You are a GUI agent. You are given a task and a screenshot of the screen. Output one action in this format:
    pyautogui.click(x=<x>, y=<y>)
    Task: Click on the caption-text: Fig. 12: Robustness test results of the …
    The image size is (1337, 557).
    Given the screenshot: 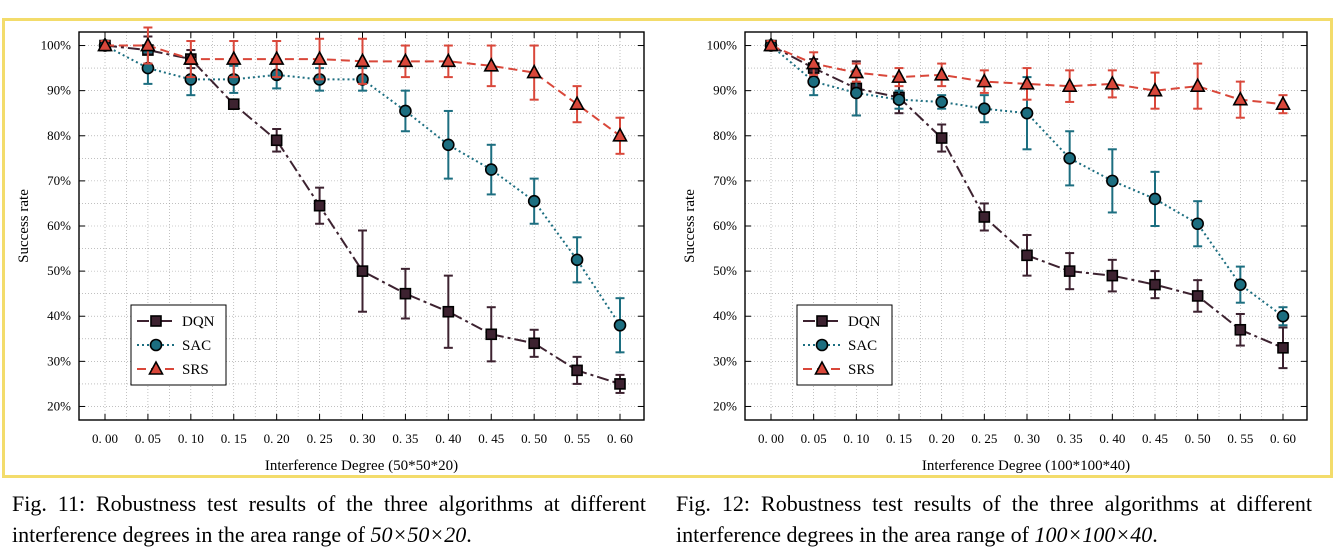 What is the action you would take?
    pyautogui.click(x=994, y=519)
    